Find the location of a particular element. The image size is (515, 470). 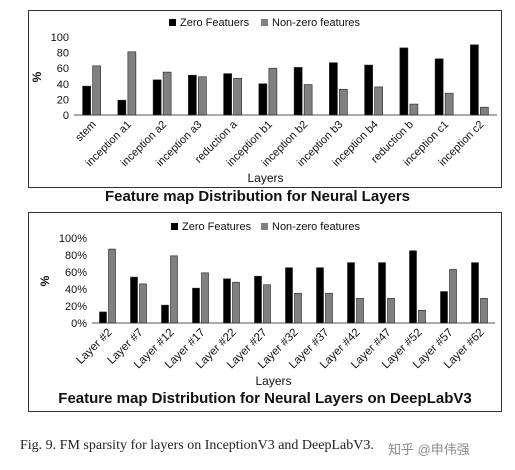

watermark: 知乎 @申伟强 is located at coordinates (429, 449).